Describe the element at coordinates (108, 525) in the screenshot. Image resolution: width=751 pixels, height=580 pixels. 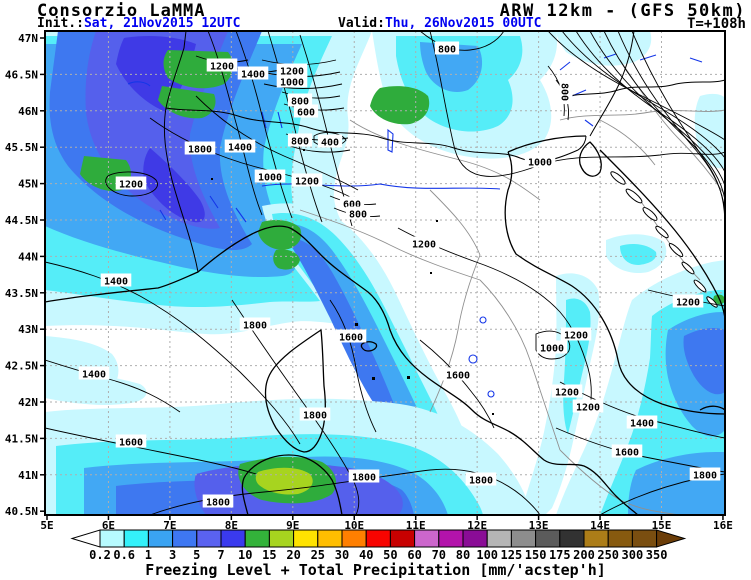
I see `lon-label: 6E` at that location.